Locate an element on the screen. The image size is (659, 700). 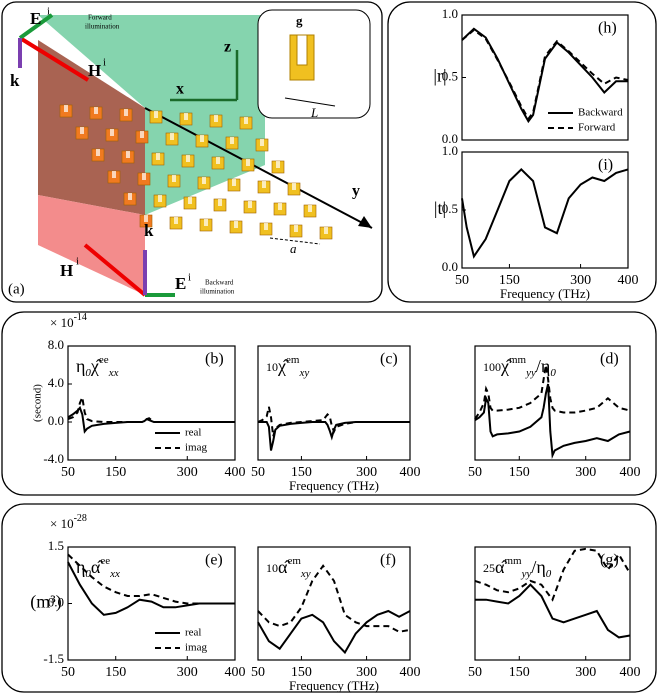
illustration-label: k is located at coordinates (149, 230).